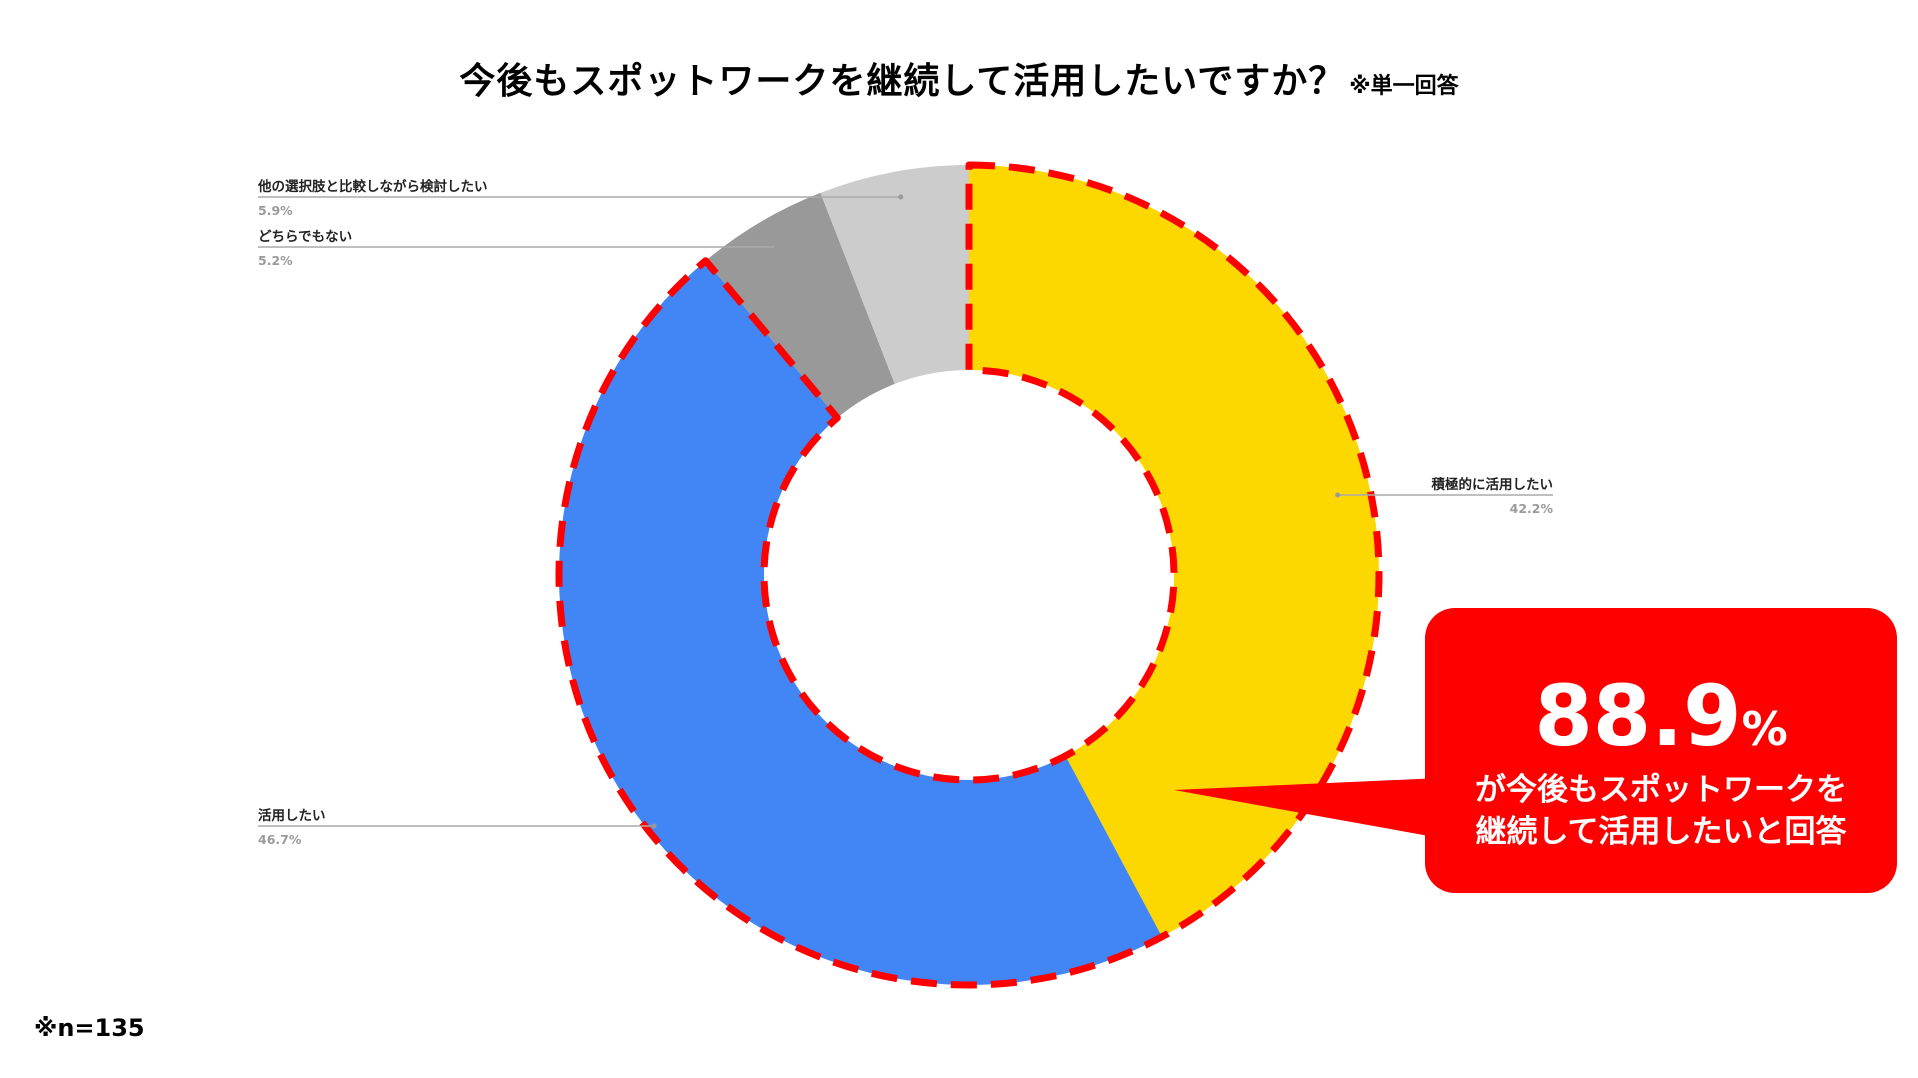 The width and height of the screenshot is (1918, 1078). Describe the element at coordinates (275, 210) in the screenshot. I see `slice-value-label: 5.9%` at that location.